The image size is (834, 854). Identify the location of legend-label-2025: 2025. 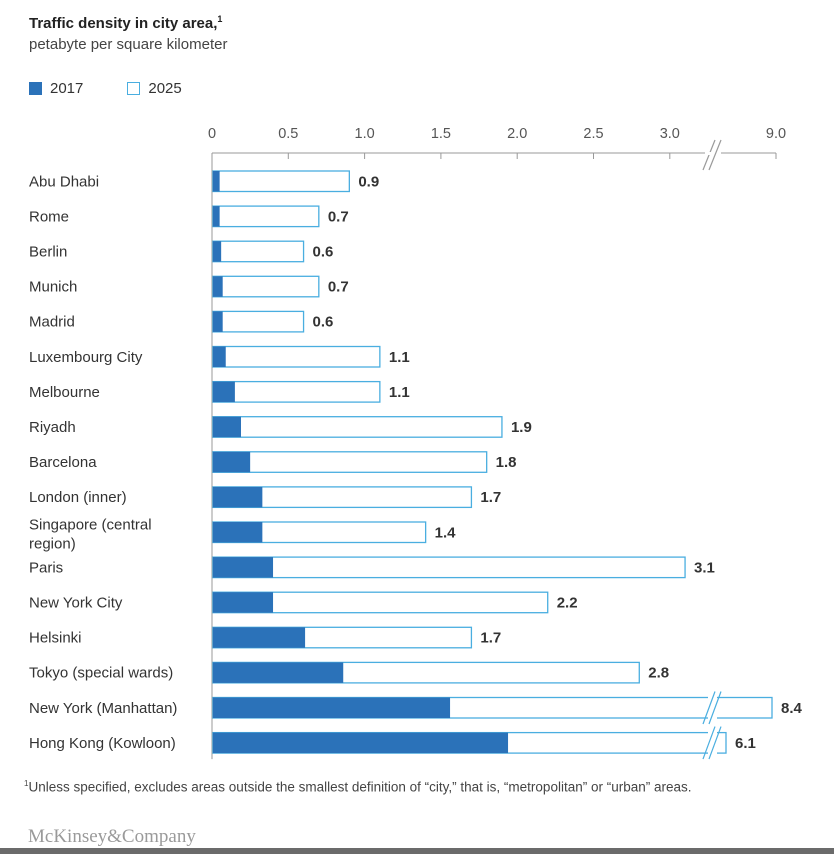
(165, 88).